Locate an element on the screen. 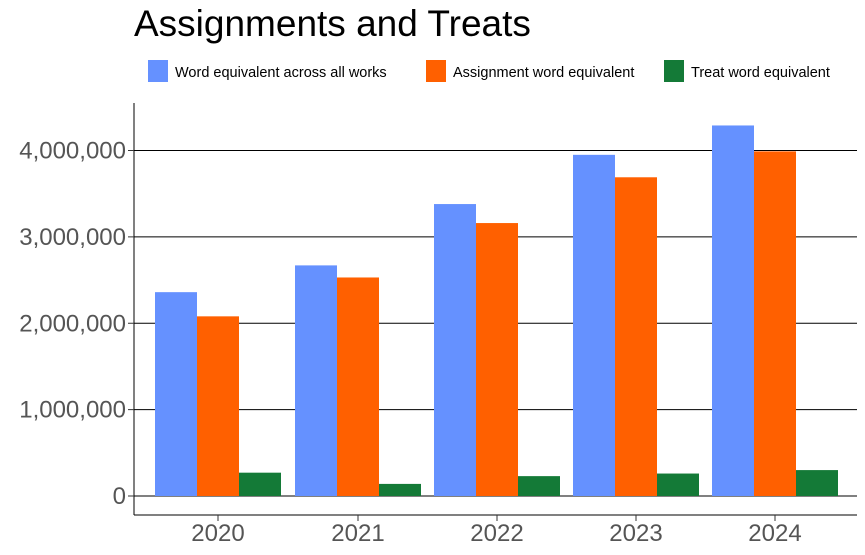 The image size is (865, 555). legend-label-series-1: Word equivalent across all works is located at coordinates (281, 73).